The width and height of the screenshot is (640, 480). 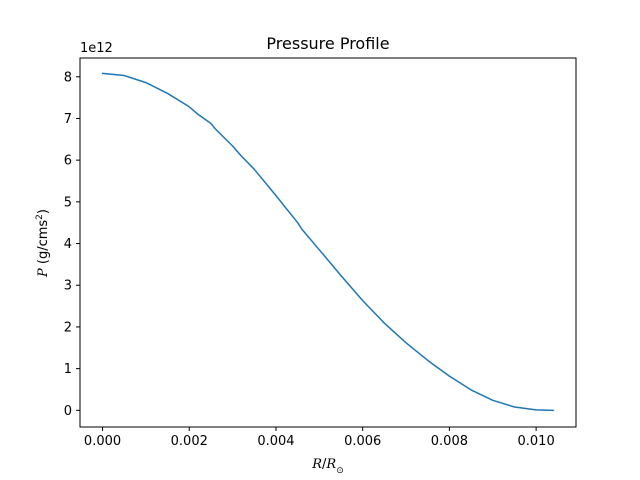 I want to click on y-label-unit: (g/cms, so click(x=43, y=244).